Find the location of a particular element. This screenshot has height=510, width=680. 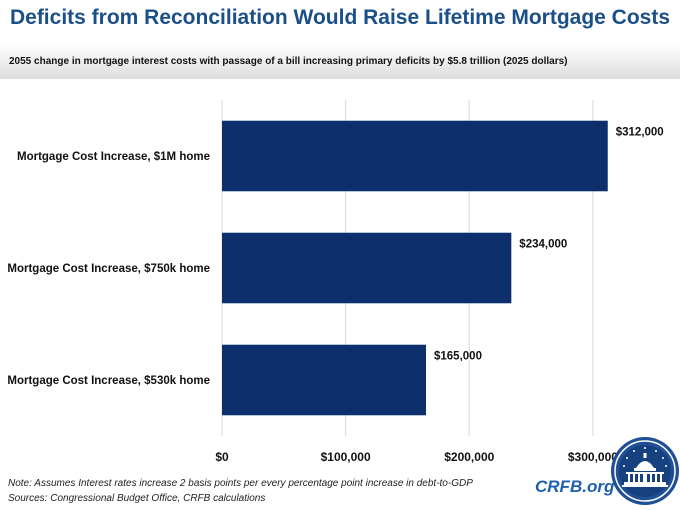

data-label: $234,000 is located at coordinates (543, 245).